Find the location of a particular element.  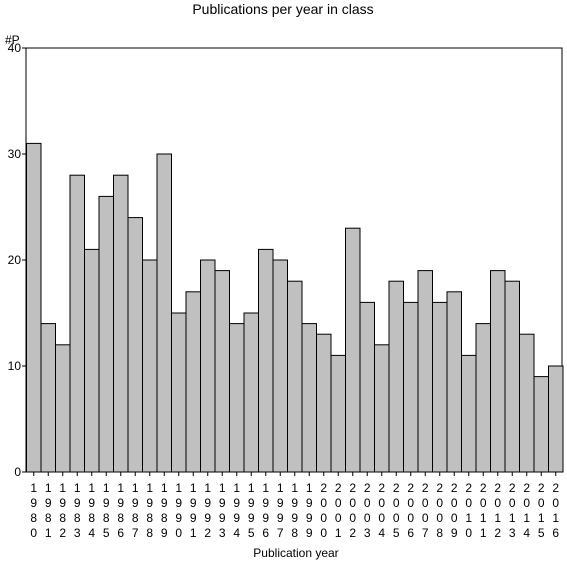

y-tick-label: 40 is located at coordinates (15, 48).